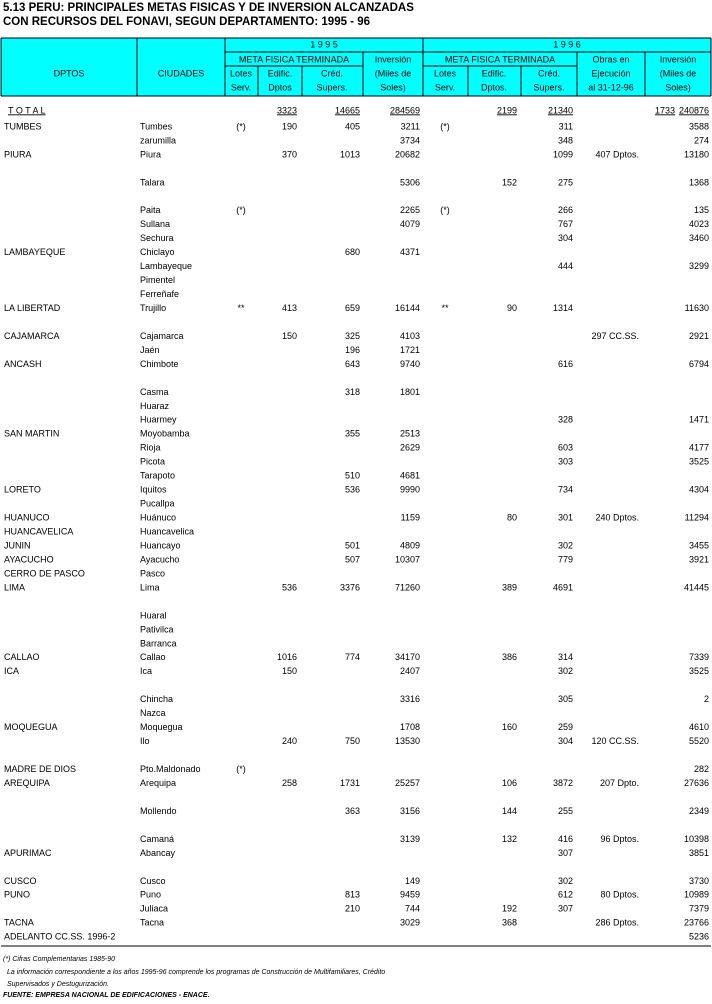 The image size is (712, 1004). Describe the element at coordinates (159, 364) in the screenshot. I see `cell: Chimbote` at that location.